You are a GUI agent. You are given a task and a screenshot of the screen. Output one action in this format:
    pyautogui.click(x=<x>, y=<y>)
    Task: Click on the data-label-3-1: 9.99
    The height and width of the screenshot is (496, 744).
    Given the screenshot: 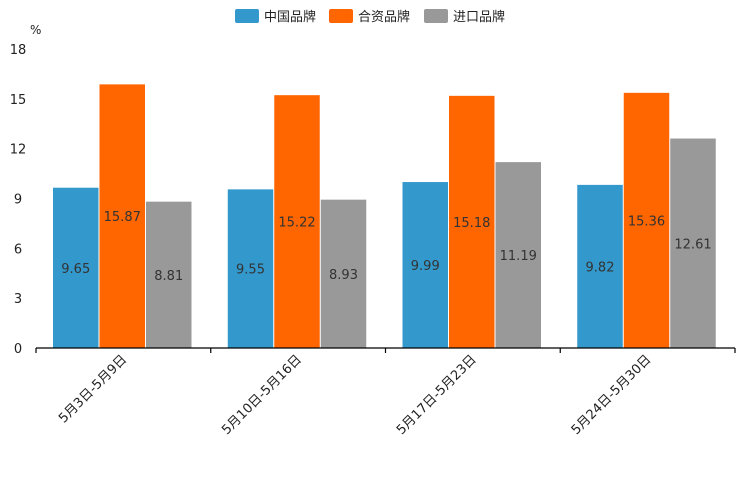 What is the action you would take?
    pyautogui.click(x=425, y=266)
    